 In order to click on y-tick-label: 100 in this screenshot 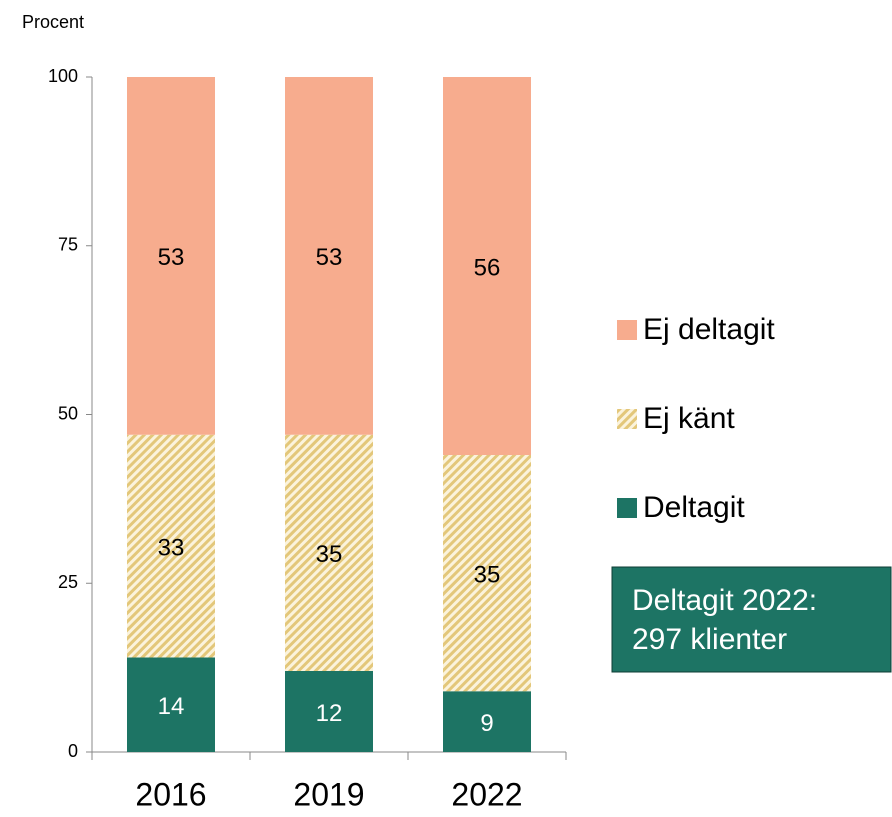, I will do `click(63, 76)`.